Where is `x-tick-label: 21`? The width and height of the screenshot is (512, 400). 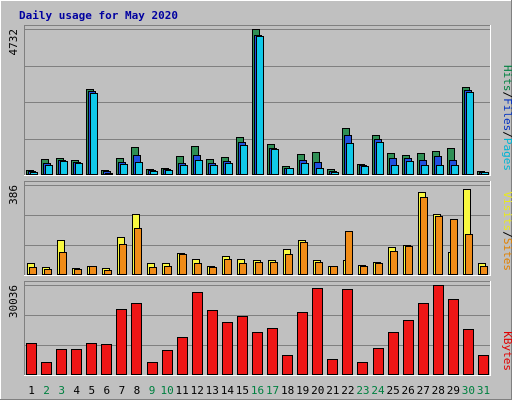 x-tick-label: 21 is located at coordinates (332, 390).